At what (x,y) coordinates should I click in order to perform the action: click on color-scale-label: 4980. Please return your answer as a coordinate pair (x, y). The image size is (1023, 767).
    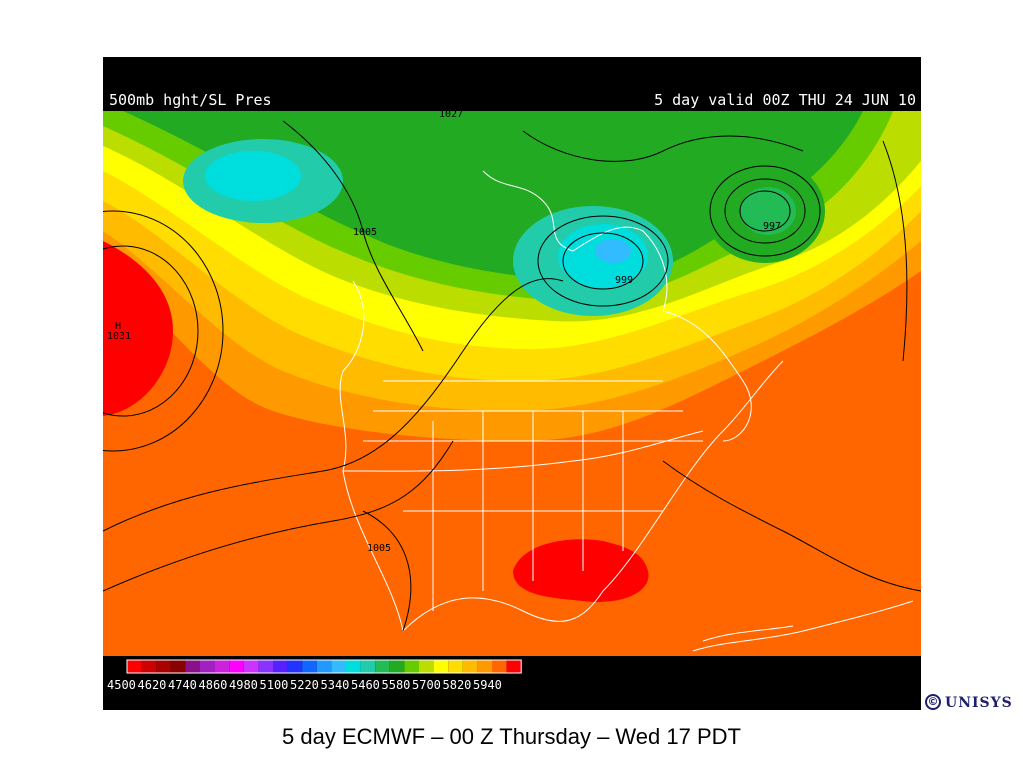
    Looking at the image, I should click on (243, 685).